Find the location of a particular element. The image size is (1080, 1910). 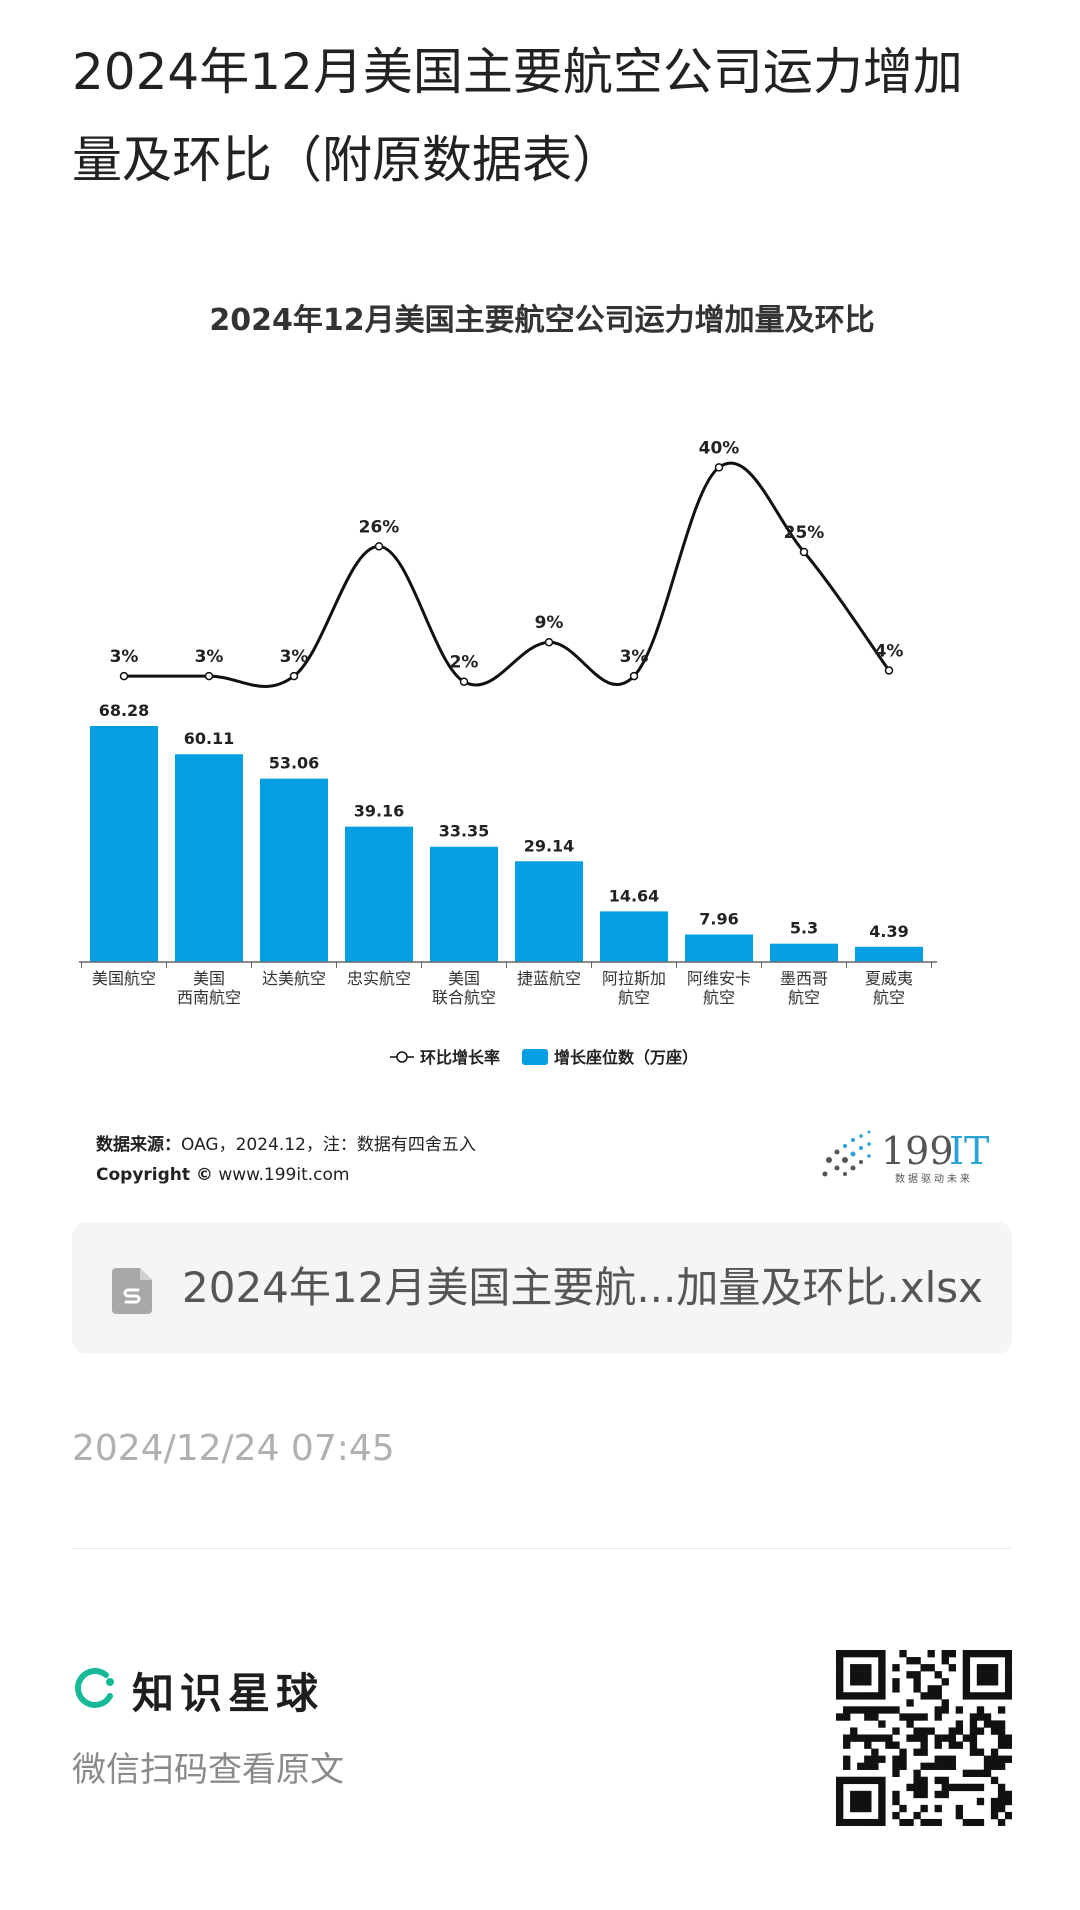

line-value-label-7: 40% is located at coordinates (719, 448).